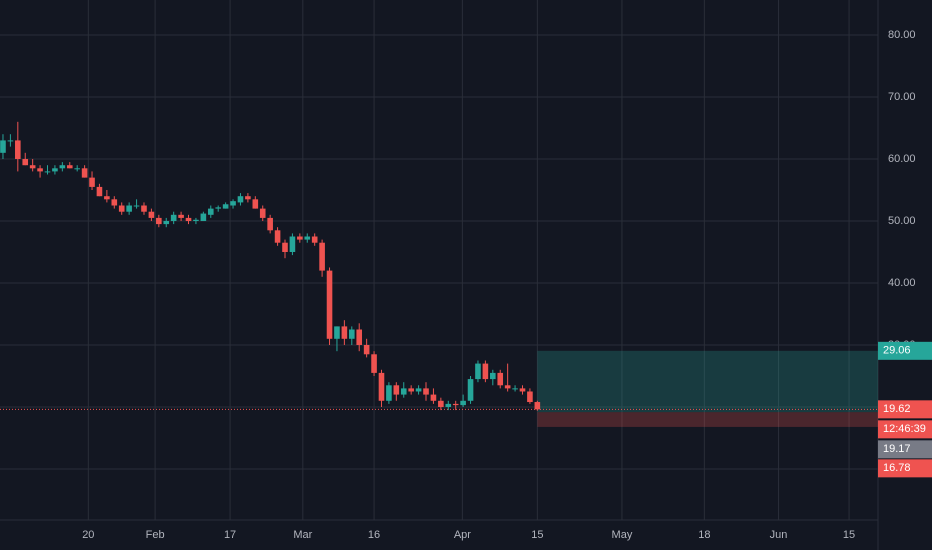  Describe the element at coordinates (707, 381) in the screenshot. I see `target-zone` at that location.